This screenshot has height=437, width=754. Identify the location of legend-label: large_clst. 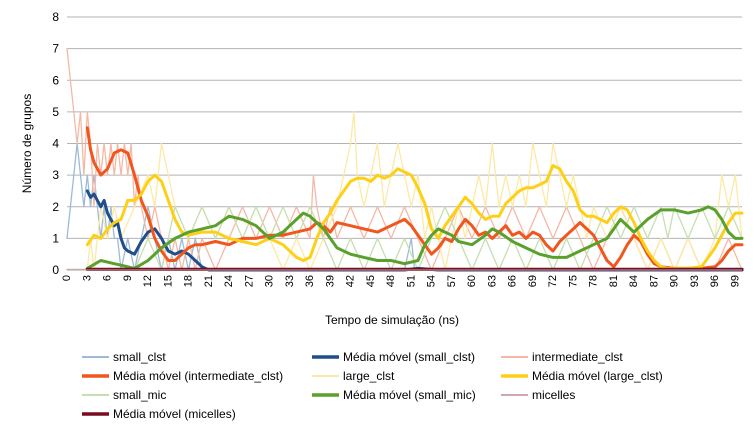
(369, 376).